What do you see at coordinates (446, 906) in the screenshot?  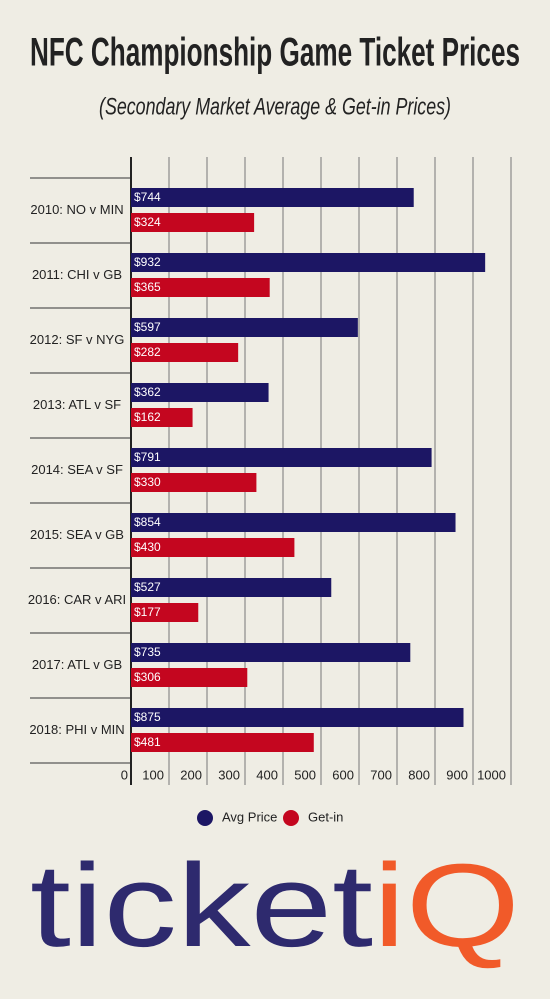 I see `logo-accent: iQ` at bounding box center [446, 906].